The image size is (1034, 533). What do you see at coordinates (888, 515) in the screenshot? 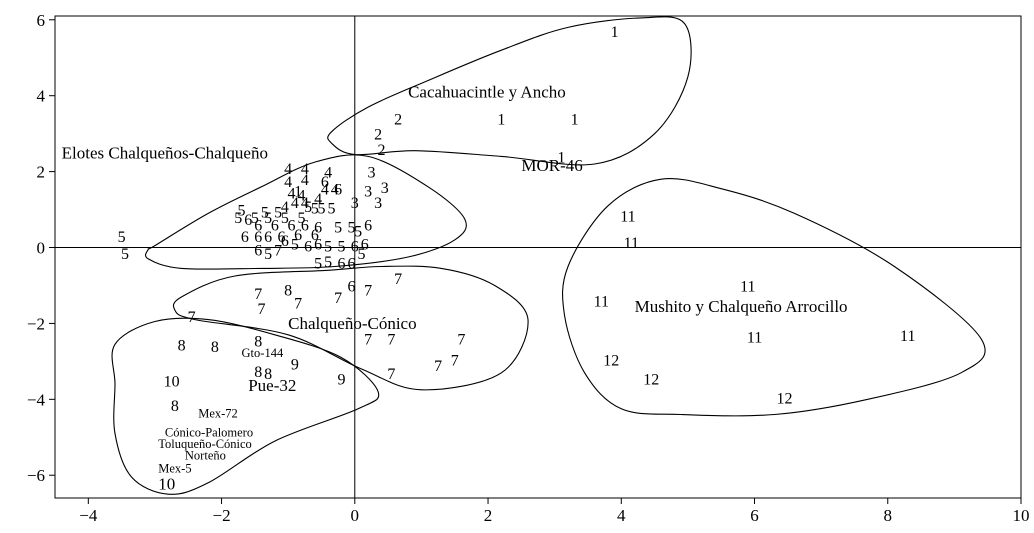
I see `x-tick-label: 8` at bounding box center [888, 515].